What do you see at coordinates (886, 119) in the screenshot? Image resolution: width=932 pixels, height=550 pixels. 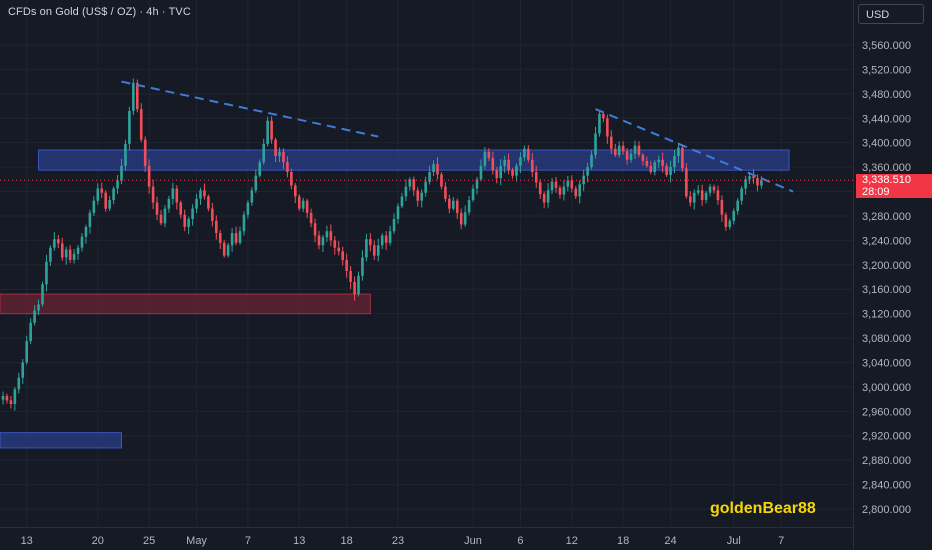 I see `y-tick-label: 3,440.000` at bounding box center [886, 119].